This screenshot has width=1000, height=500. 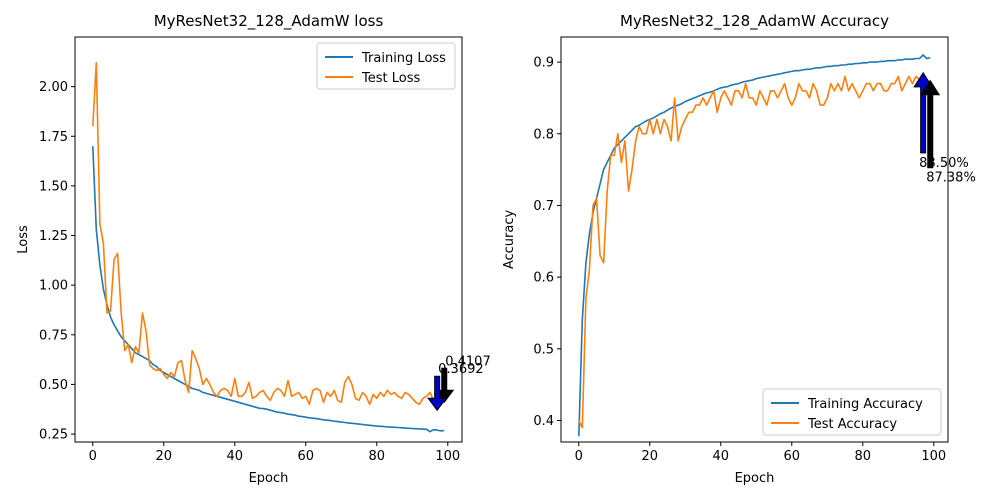 What do you see at coordinates (543, 63) in the screenshot?
I see `y-tick-label: 0.9` at bounding box center [543, 63].